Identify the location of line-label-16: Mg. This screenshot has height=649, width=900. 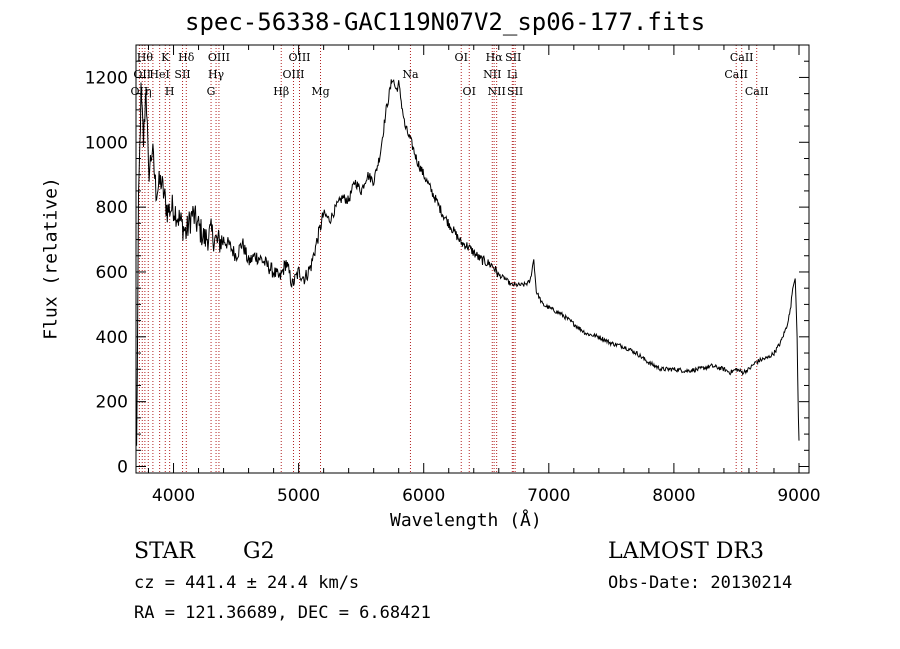
(320, 91).